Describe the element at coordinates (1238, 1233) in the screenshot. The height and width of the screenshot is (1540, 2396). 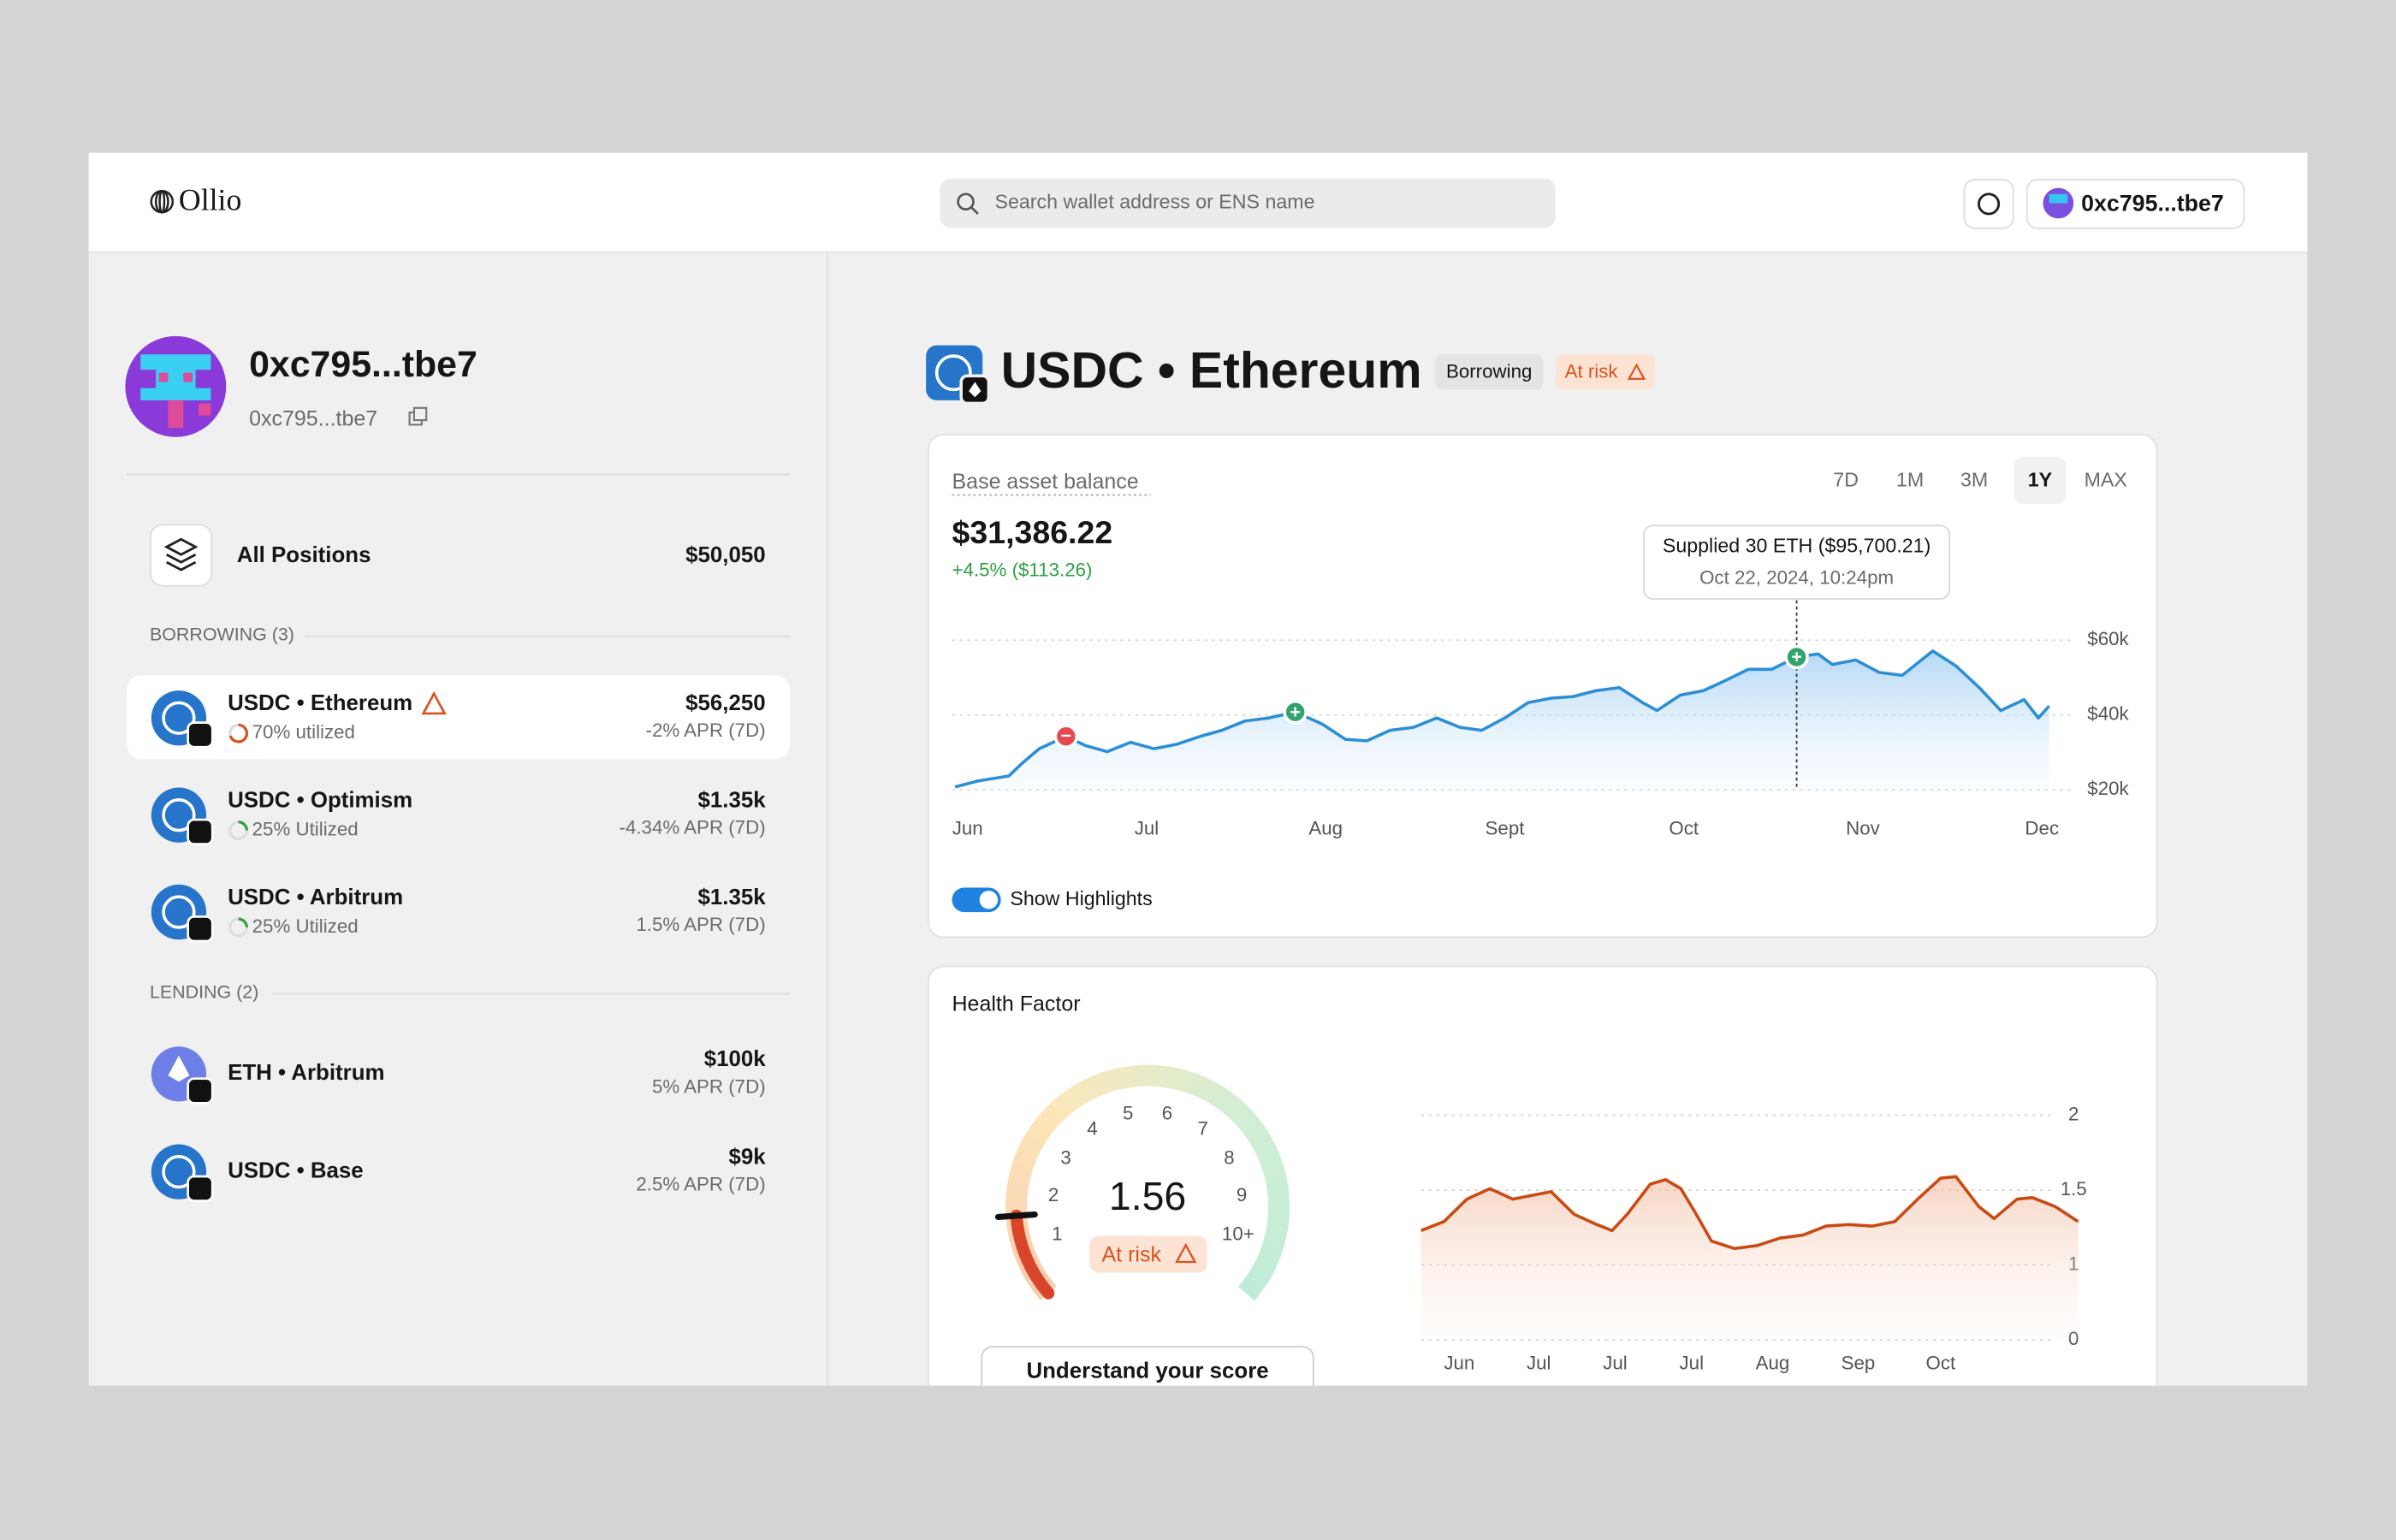
I see `gauge-tick-label: 10+` at that location.